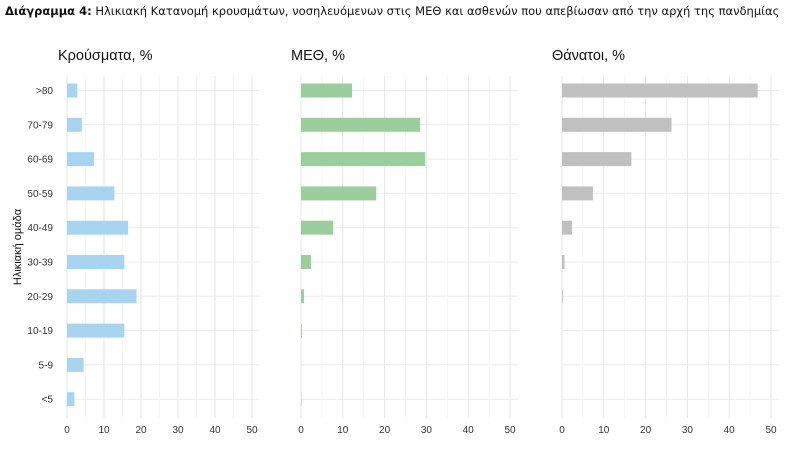  Describe the element at coordinates (40, 194) in the screenshot. I see `y-tick-label: 50-59` at that location.